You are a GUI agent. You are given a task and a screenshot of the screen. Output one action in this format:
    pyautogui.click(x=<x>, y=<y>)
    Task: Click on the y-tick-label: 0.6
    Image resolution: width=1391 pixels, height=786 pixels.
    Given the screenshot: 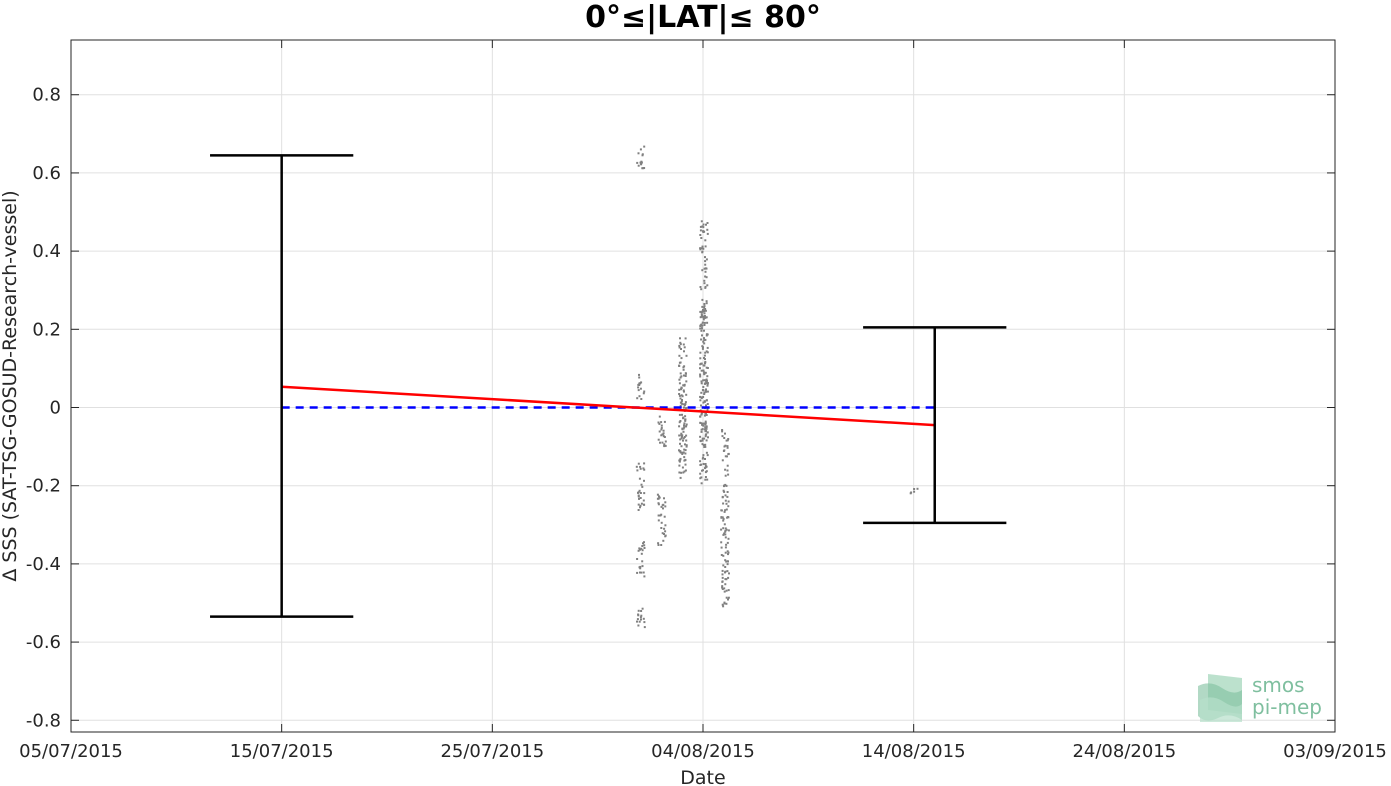 What is the action you would take?
    pyautogui.click(x=46, y=173)
    